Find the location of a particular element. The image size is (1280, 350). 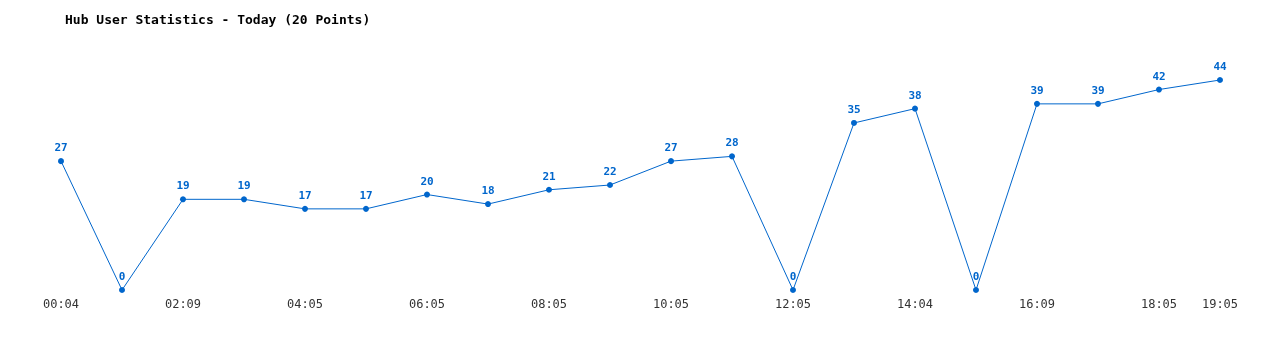

data-label: 20 is located at coordinates (427, 181).